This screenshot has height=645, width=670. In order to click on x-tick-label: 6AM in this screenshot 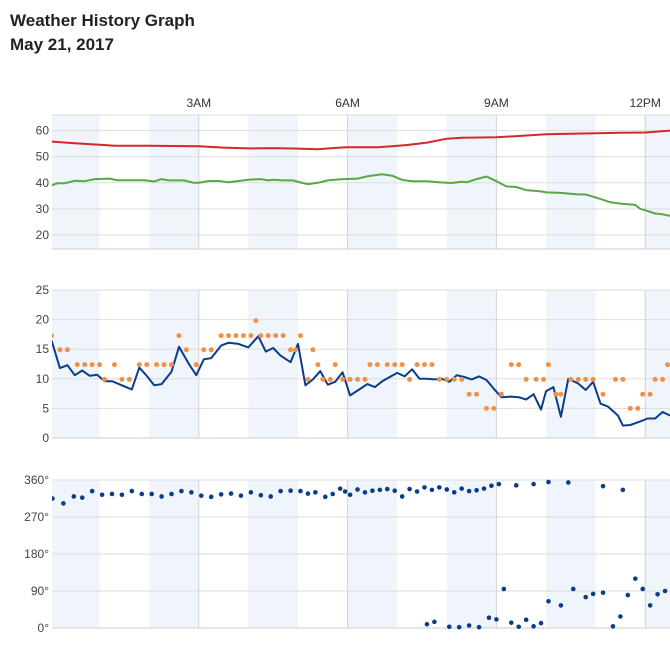, I will do `click(347, 103)`.